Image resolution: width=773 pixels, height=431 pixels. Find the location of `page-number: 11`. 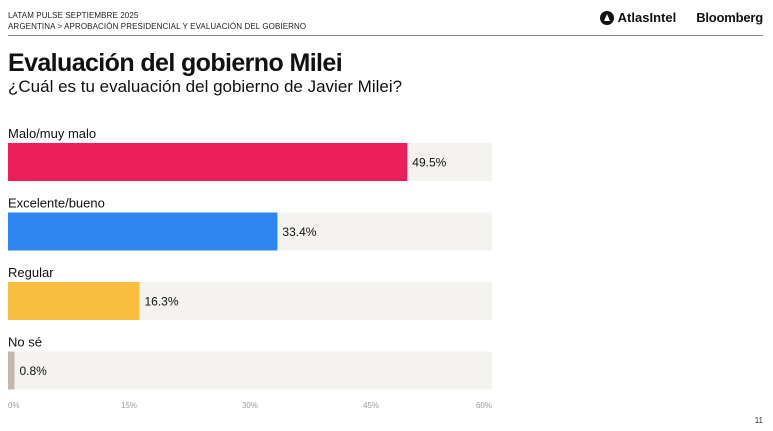

page-number: 11 is located at coordinates (758, 420).